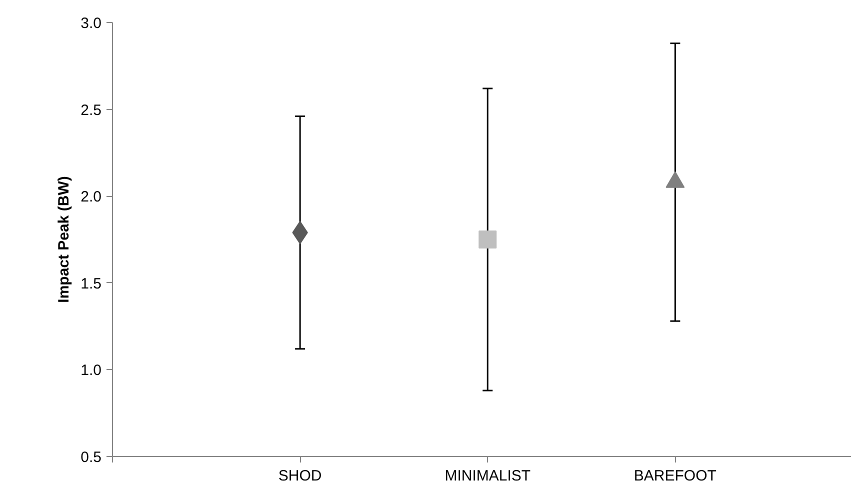  Describe the element at coordinates (91, 283) in the screenshot. I see `y-tick-label: 1.5` at that location.